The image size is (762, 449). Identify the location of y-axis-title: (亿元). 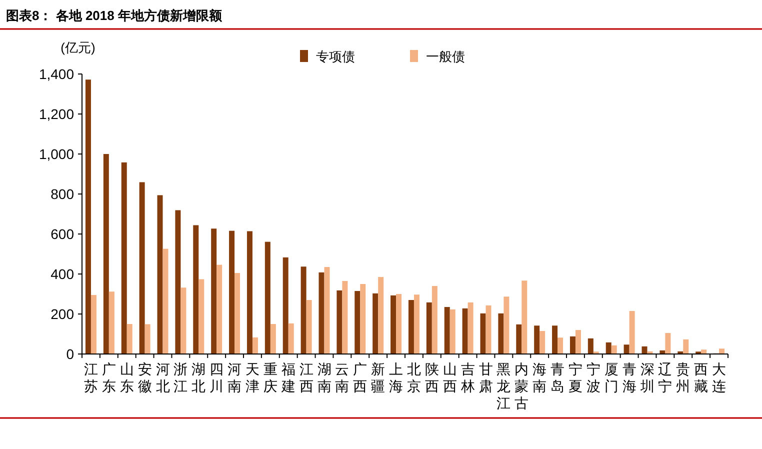
(78, 47).